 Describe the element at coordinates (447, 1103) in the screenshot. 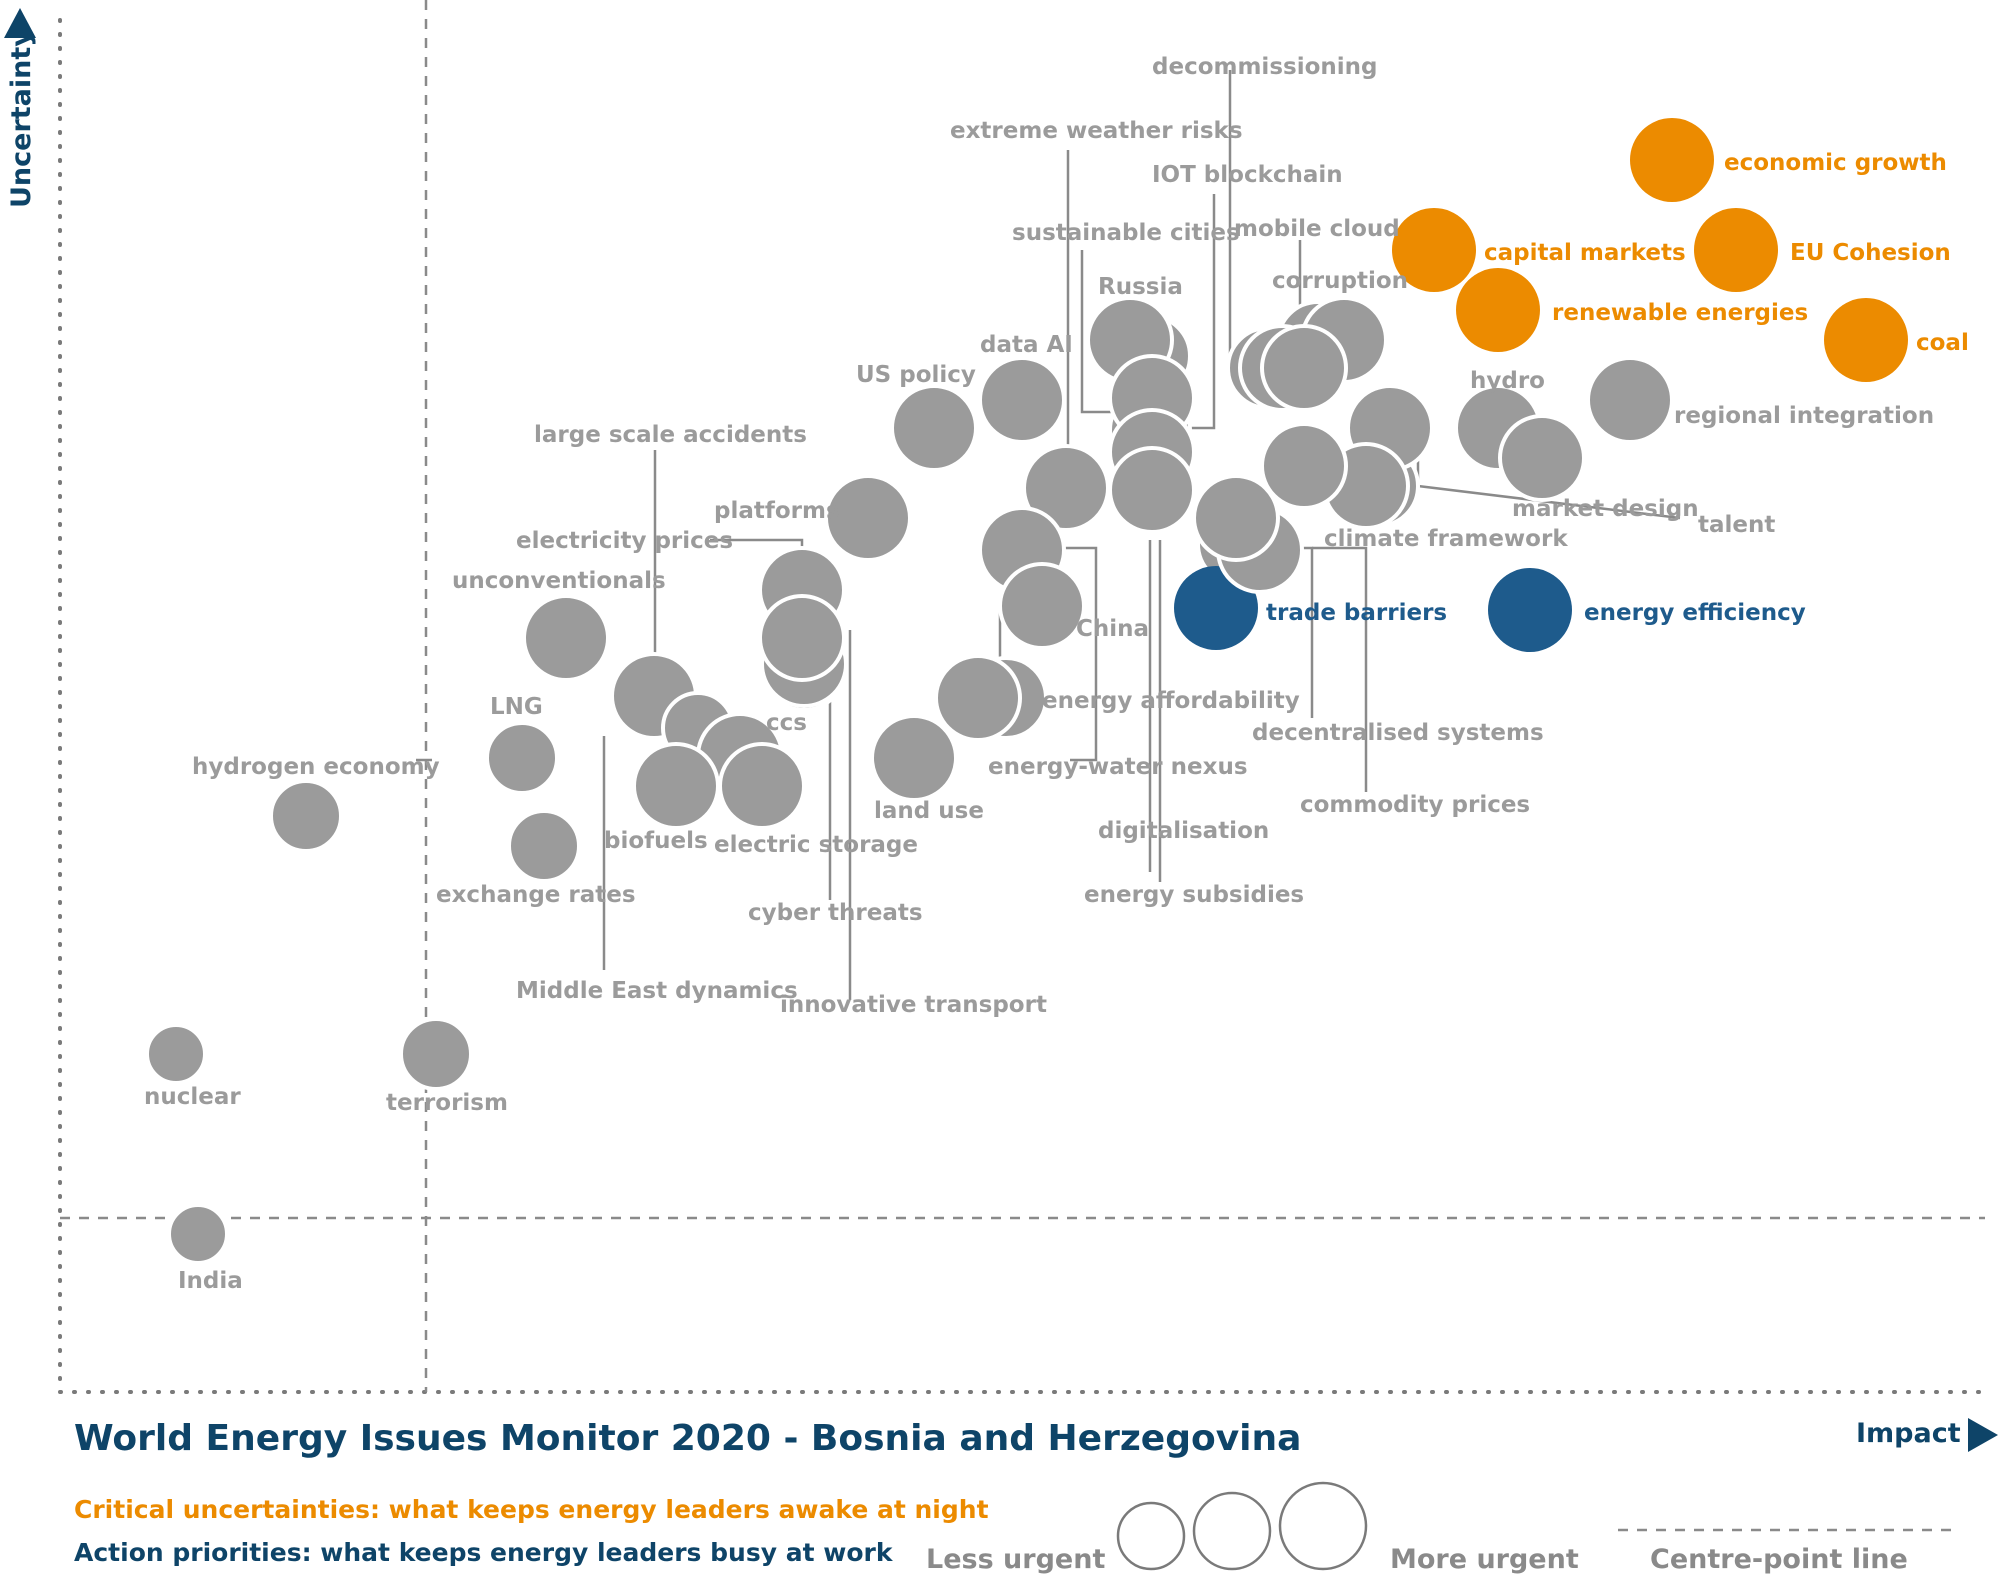

I see `label-terrorism: terrorism` at that location.